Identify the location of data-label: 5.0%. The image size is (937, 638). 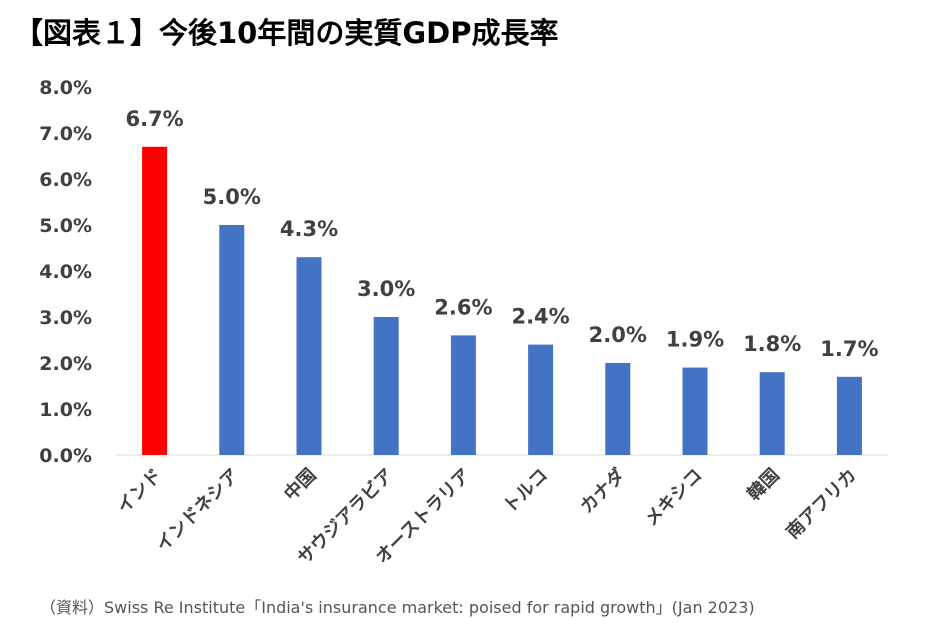
(232, 197).